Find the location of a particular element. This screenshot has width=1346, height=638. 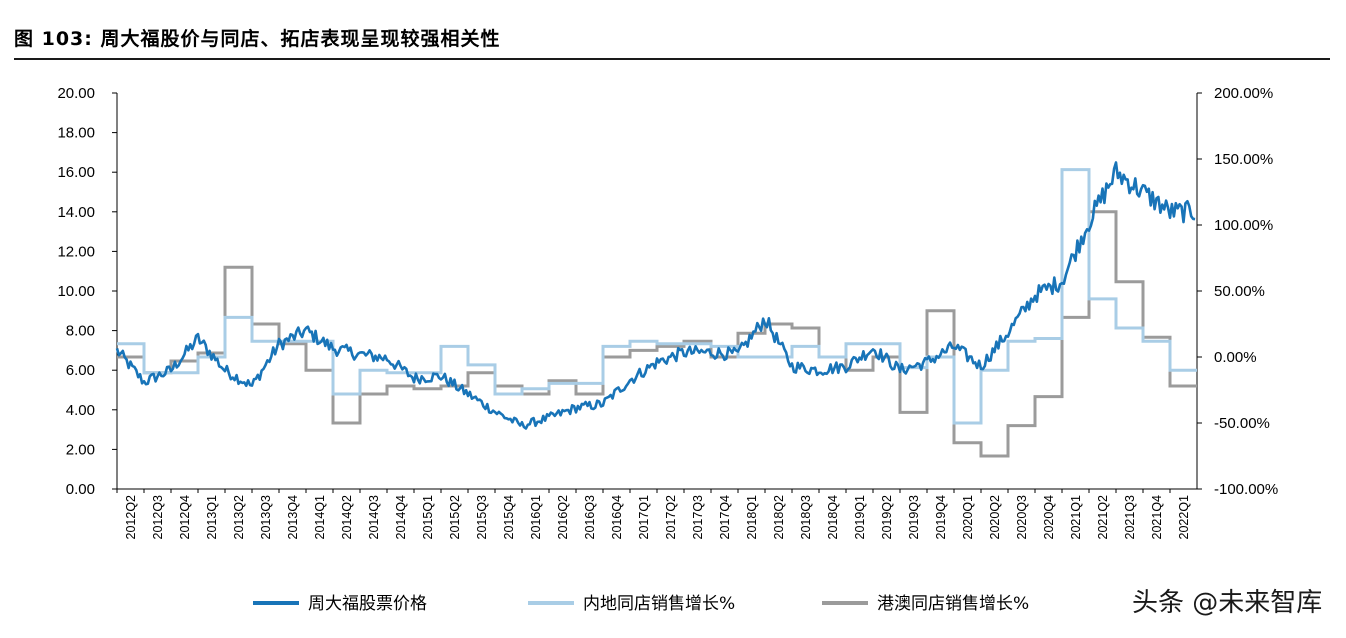

x-tick-label: 2012Q3 is located at coordinates (158, 517).